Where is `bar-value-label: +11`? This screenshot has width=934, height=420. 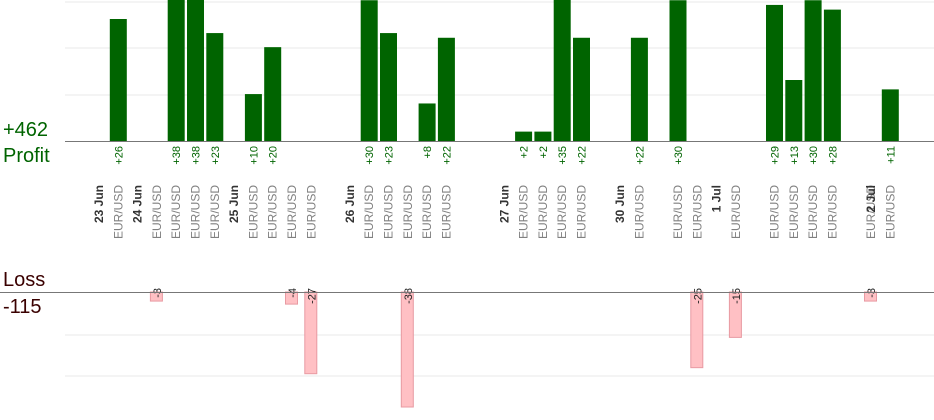
bar-value-label: +11 is located at coordinates (891, 155).